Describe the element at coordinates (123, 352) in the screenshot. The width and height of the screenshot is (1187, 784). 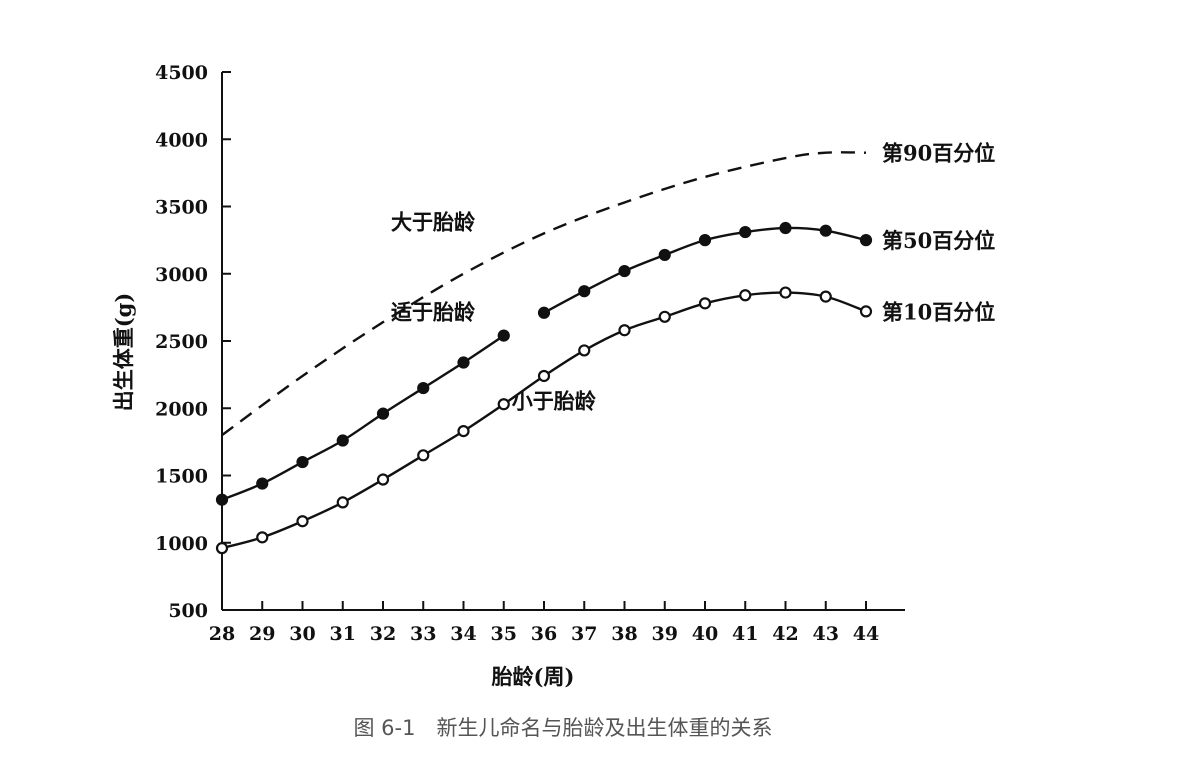
I see `y-axis-label: 出生体重(g)` at that location.